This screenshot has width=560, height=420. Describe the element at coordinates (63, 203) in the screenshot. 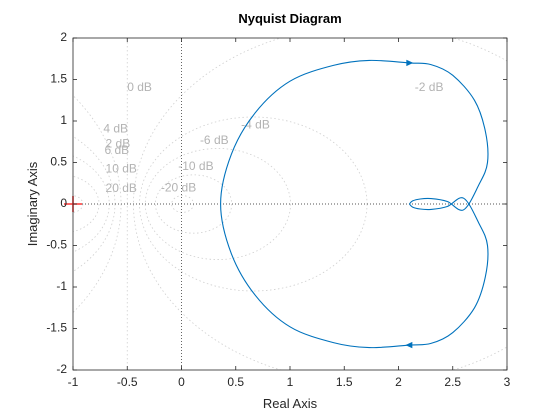

I see `y-tick-label: 0` at that location.